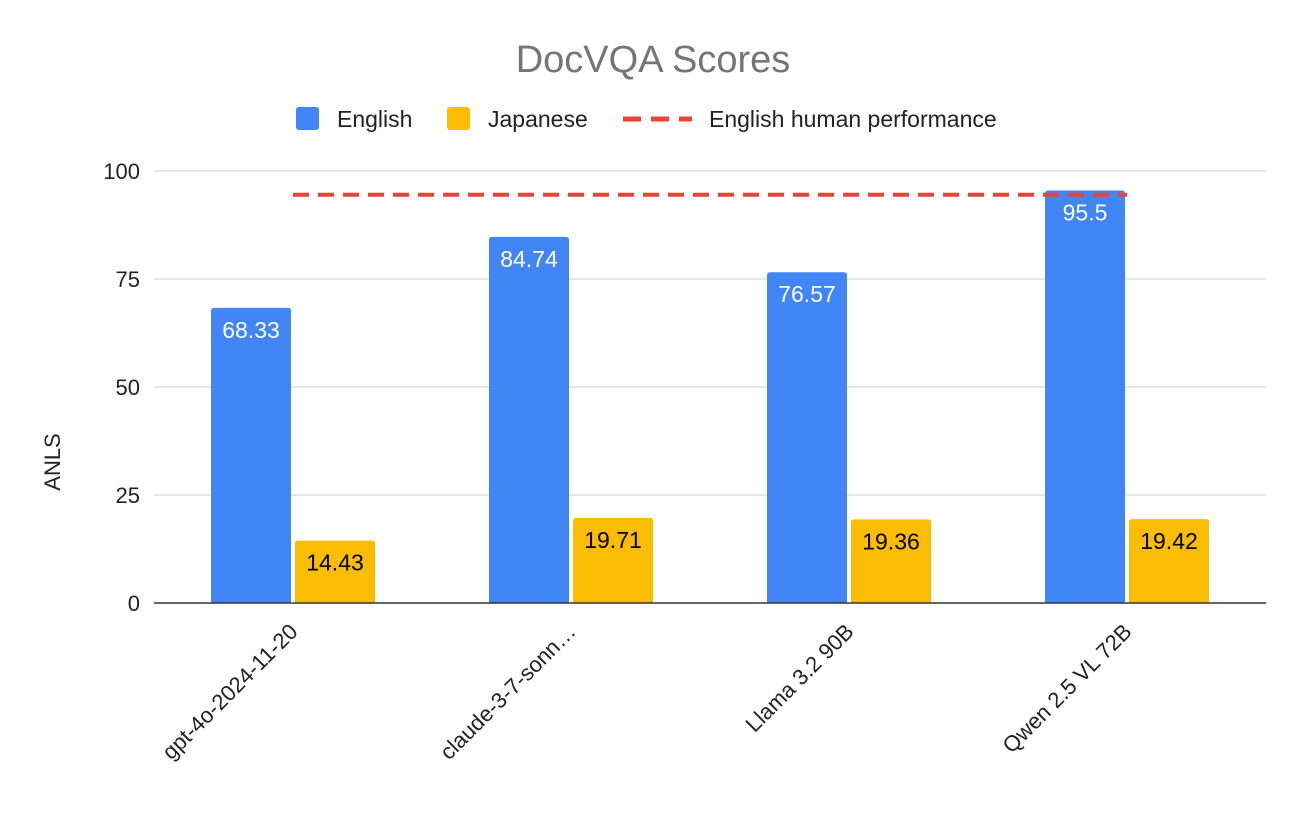 The image size is (1306, 813). What do you see at coordinates (458, 118) in the screenshot?
I see `legend-swatch-japanese` at bounding box center [458, 118].